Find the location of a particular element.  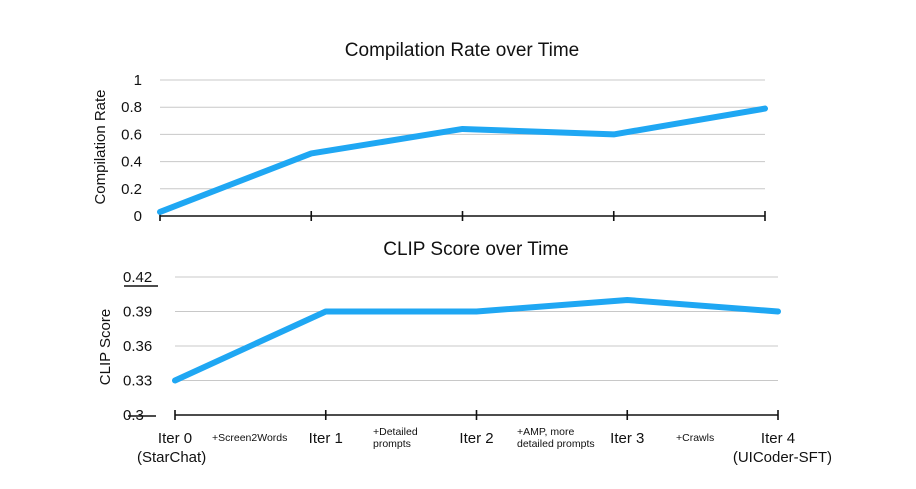

interval-annotation: +Screen2Words is located at coordinates (249, 438).